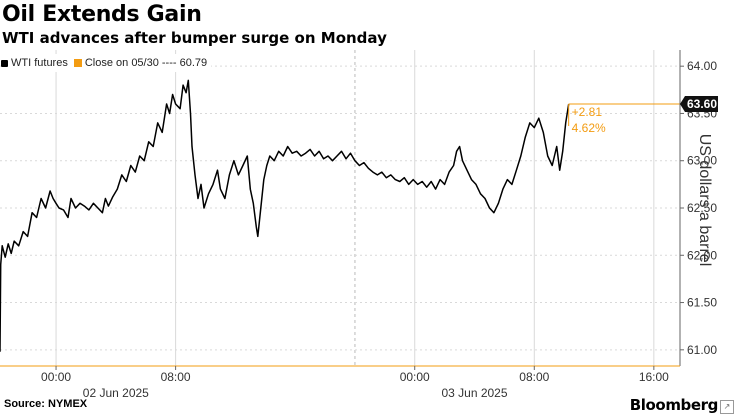  What do you see at coordinates (146, 63) in the screenshot?
I see `legend-reference-label: Close on 05/30 ---- 60.79` at bounding box center [146, 63].